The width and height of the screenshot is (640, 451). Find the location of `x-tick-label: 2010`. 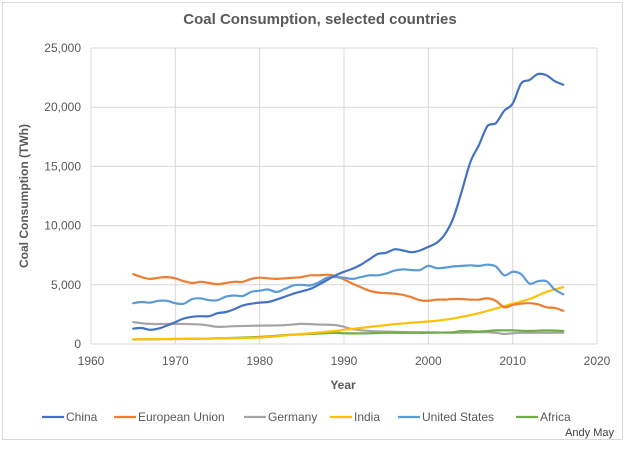

x-tick-label: 2010 is located at coordinates (512, 361).